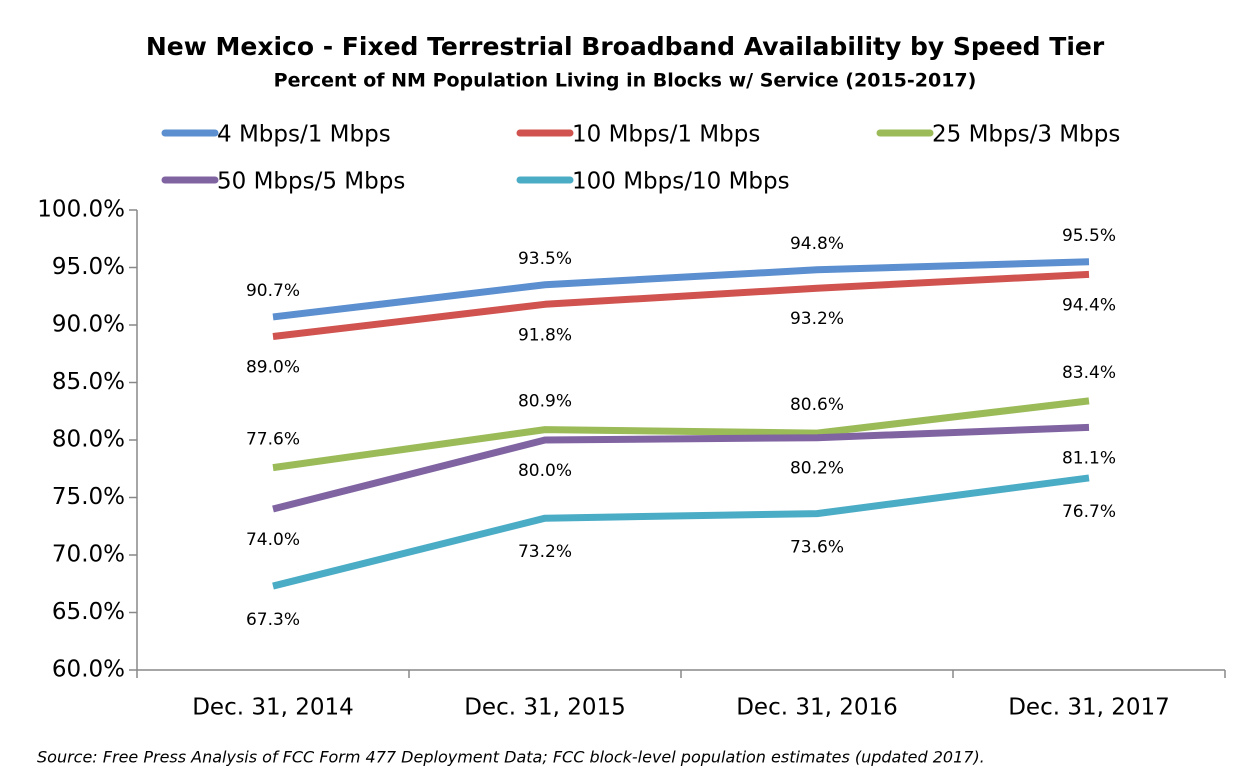 This screenshot has width=1251, height=782. Describe the element at coordinates (1026, 135) in the screenshot. I see `legend-label: 25 Mbps/3 Mbps` at that location.